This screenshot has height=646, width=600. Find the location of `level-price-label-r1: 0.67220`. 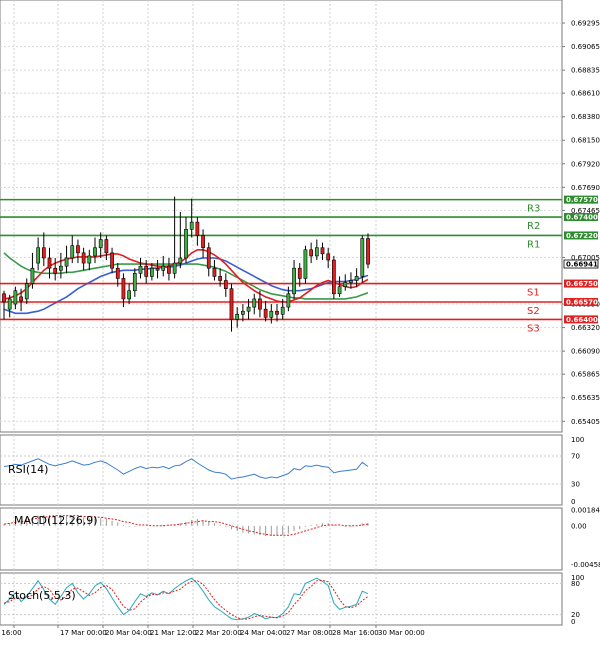

level-price-label-r1: 0.67220 is located at coordinates (582, 236).